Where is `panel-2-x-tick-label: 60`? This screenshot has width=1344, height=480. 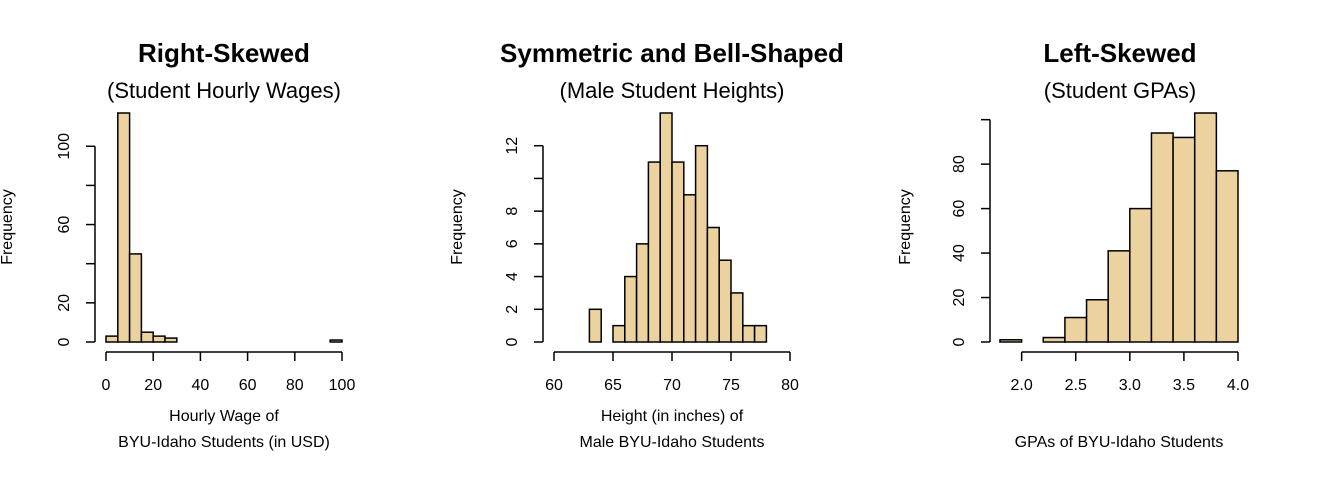
panel-2-x-tick-label: 60 is located at coordinates (554, 385).